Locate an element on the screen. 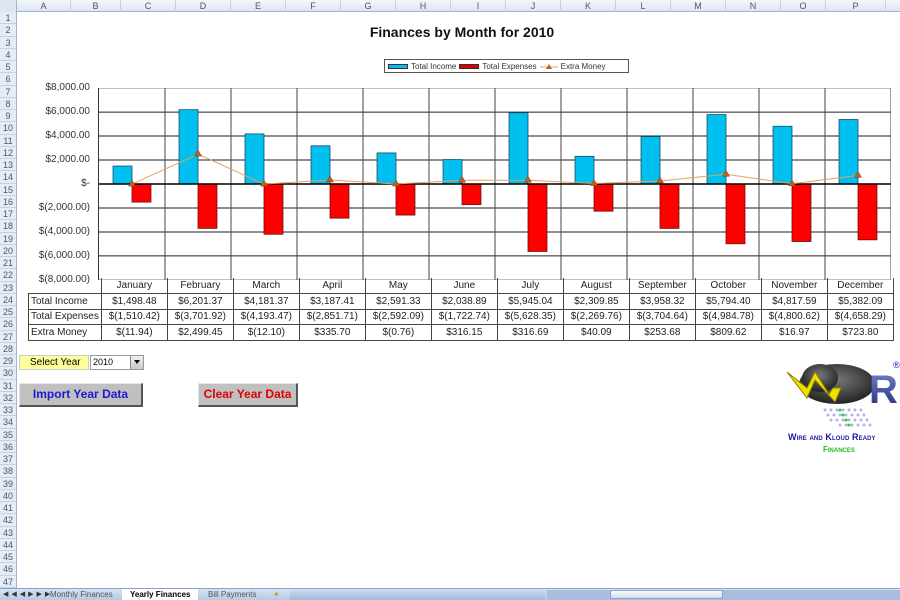  row-header: 44 is located at coordinates (8, 545).